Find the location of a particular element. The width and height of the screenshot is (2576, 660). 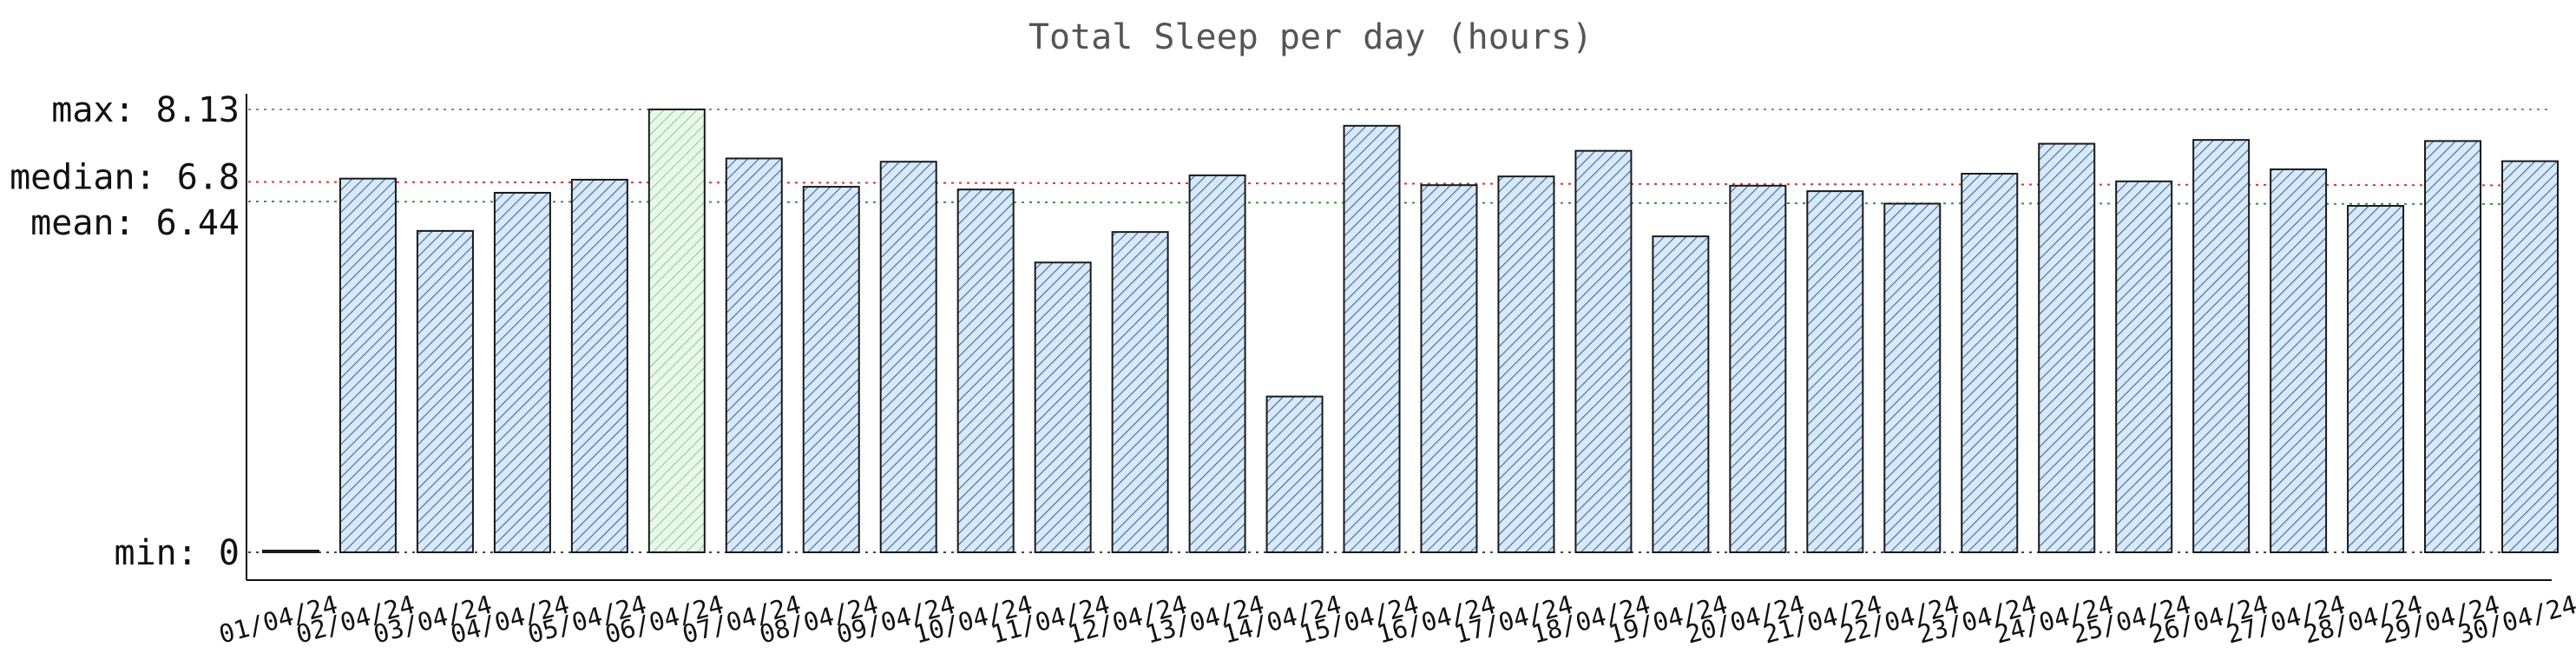

max-label: max: 8.13 is located at coordinates (145, 110).